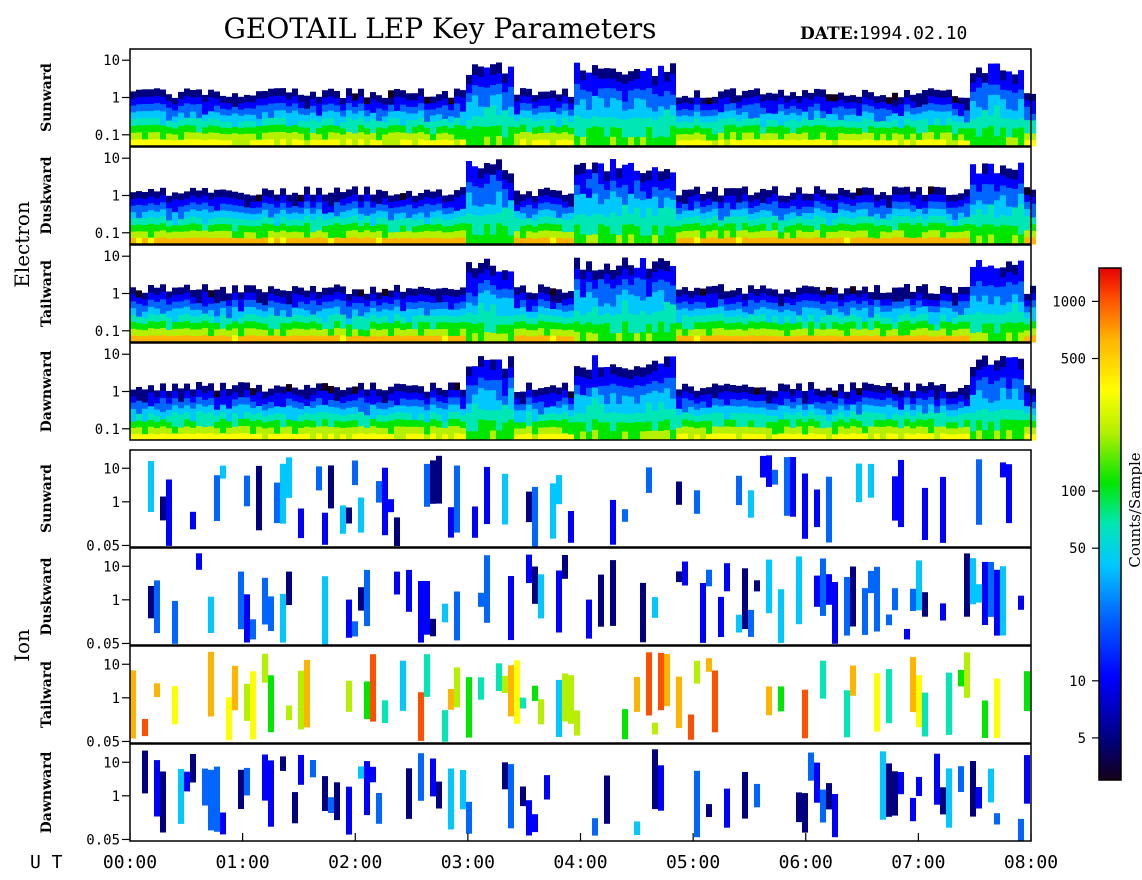 The width and height of the screenshot is (1142, 880). I want to click on date-value: 1994.02.10, so click(913, 33).